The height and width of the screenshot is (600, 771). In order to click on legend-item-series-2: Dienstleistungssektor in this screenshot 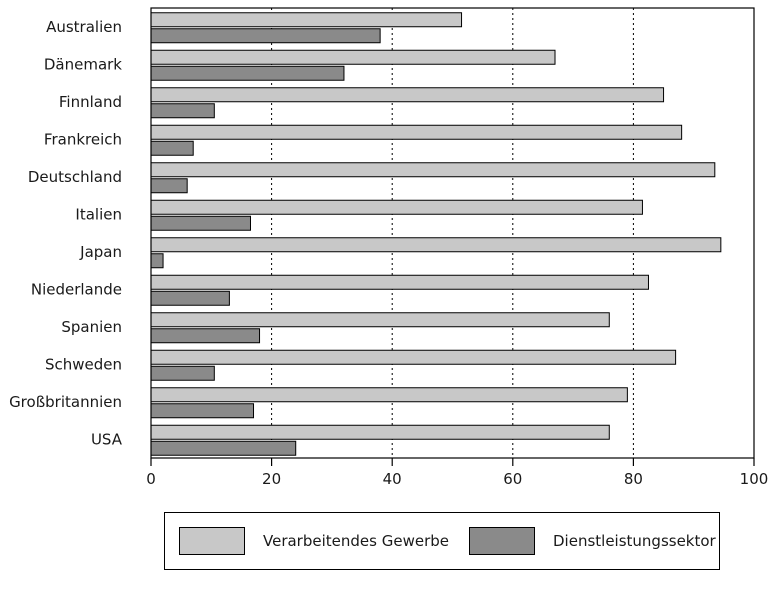, I will do `click(592, 541)`.